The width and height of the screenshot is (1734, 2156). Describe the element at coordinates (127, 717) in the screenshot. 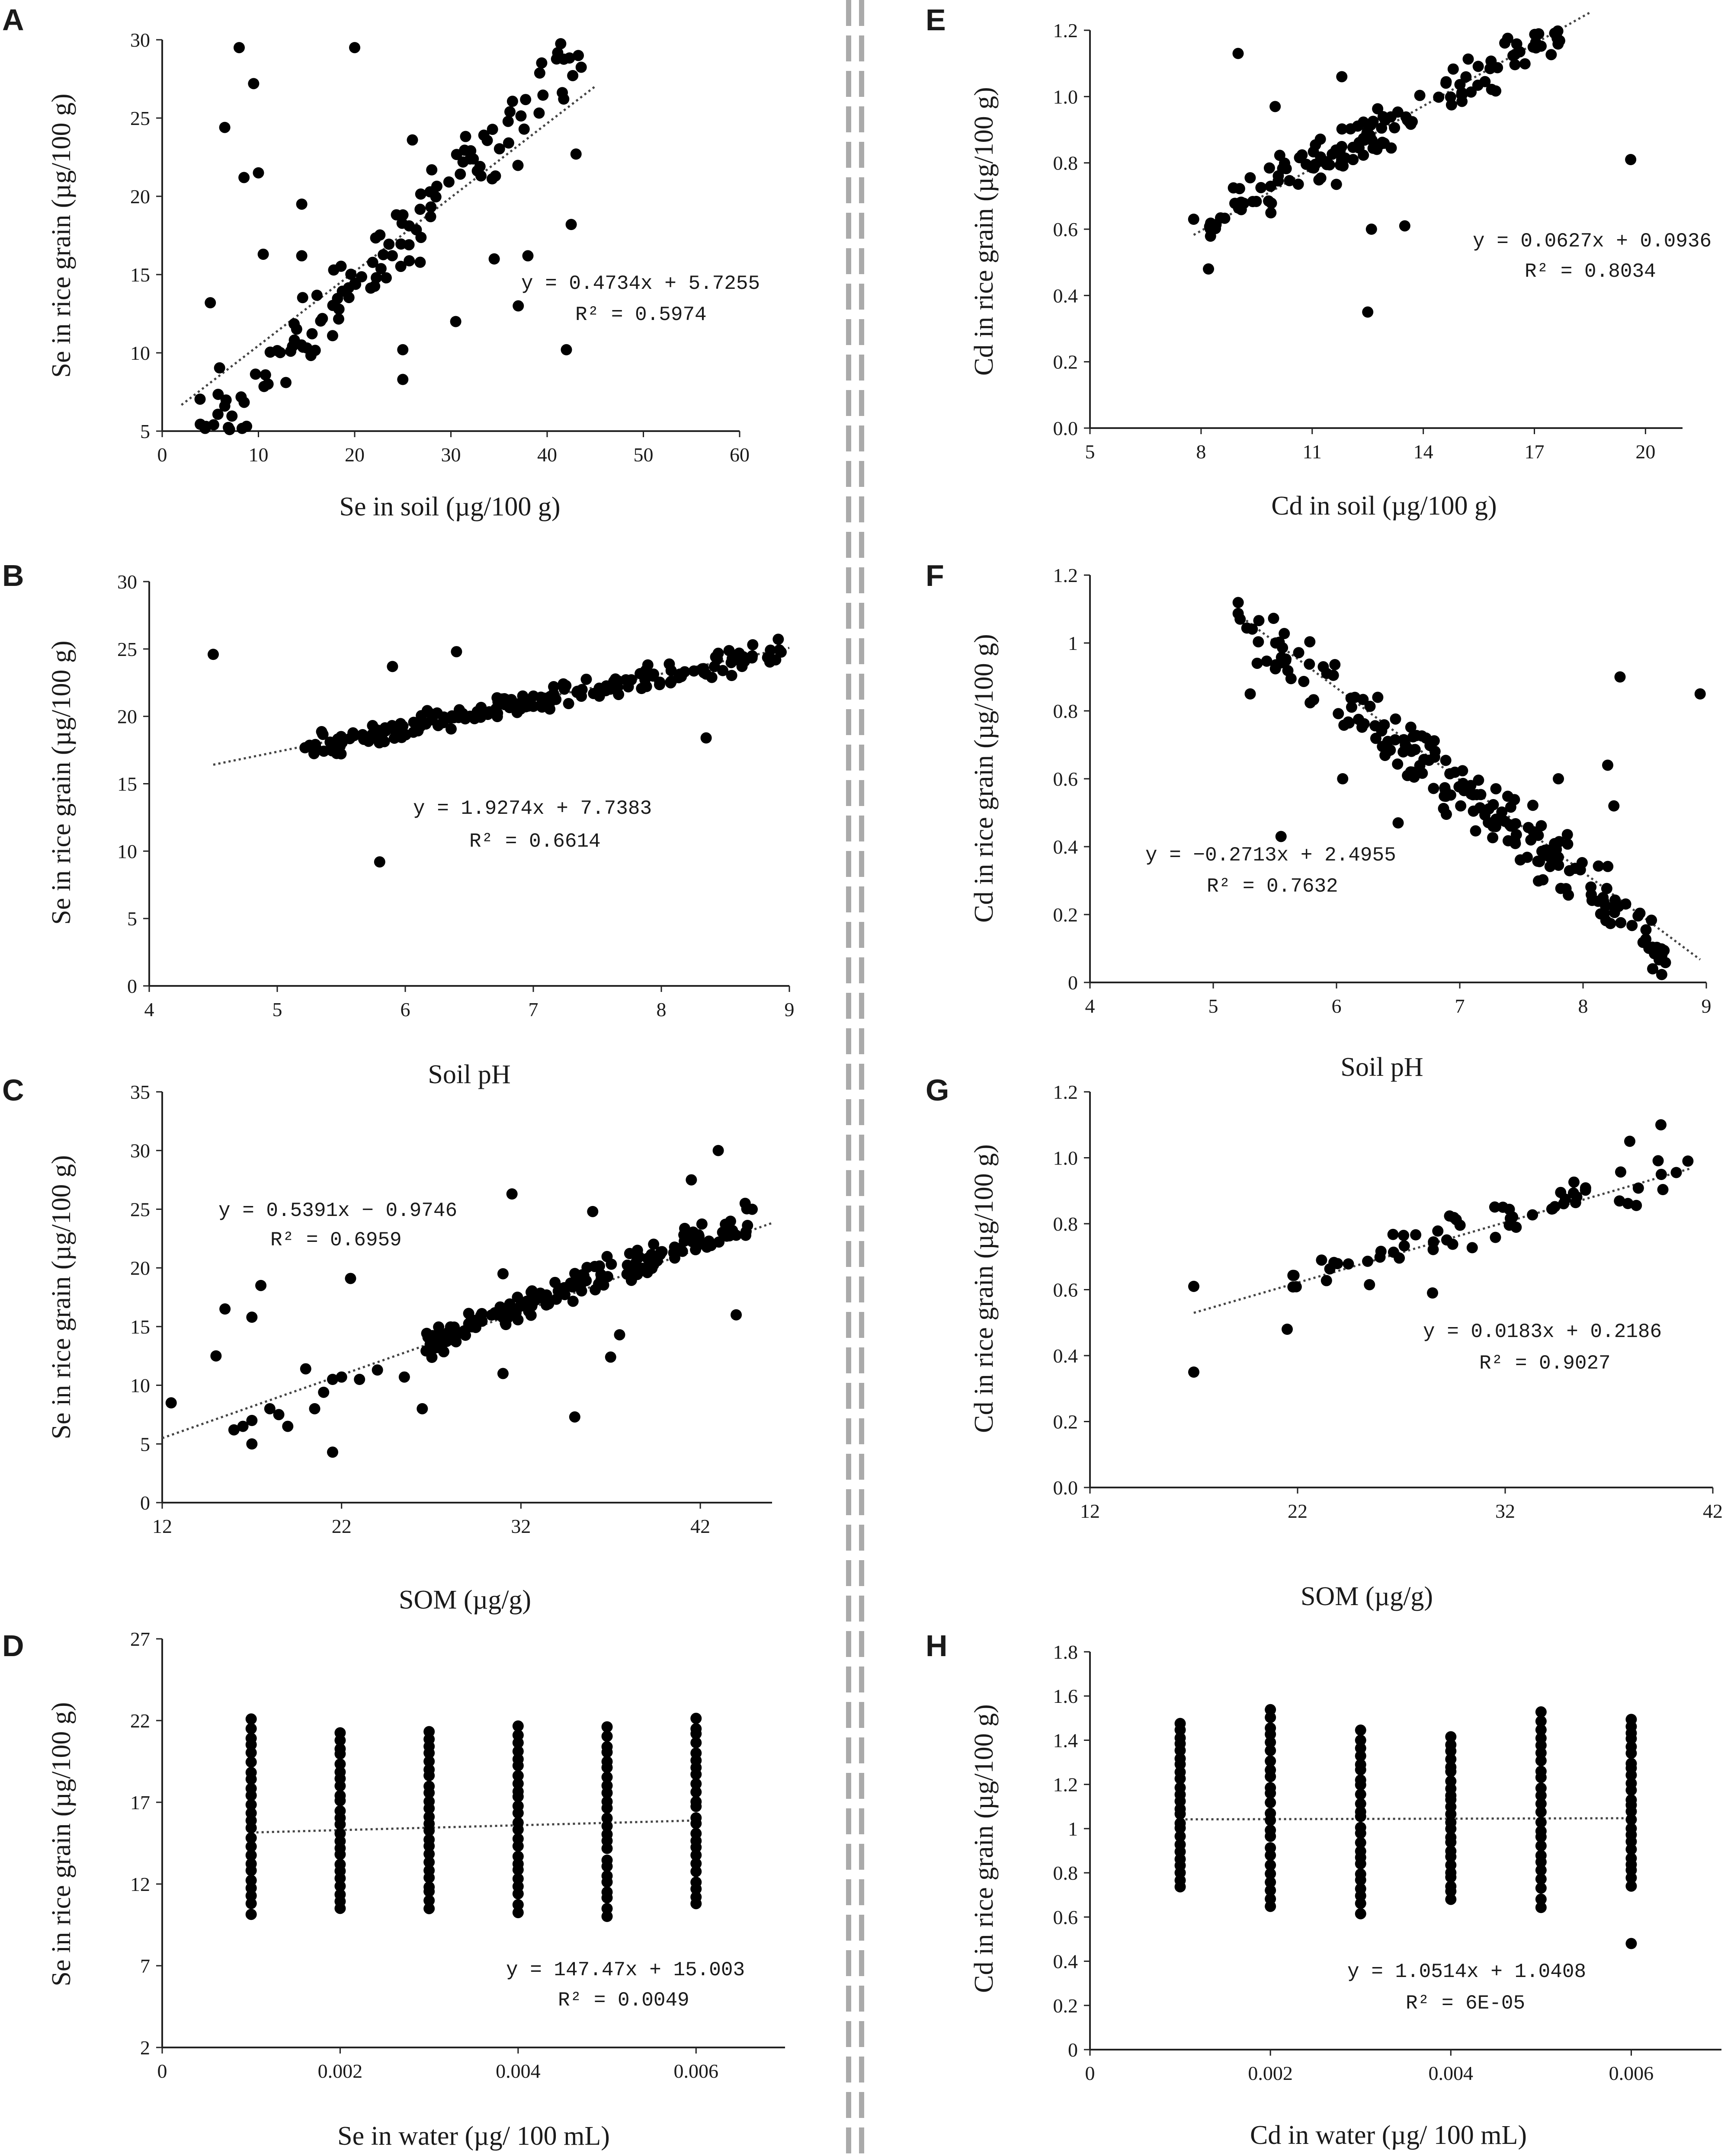

I see `y-tick-label: 20` at that location.